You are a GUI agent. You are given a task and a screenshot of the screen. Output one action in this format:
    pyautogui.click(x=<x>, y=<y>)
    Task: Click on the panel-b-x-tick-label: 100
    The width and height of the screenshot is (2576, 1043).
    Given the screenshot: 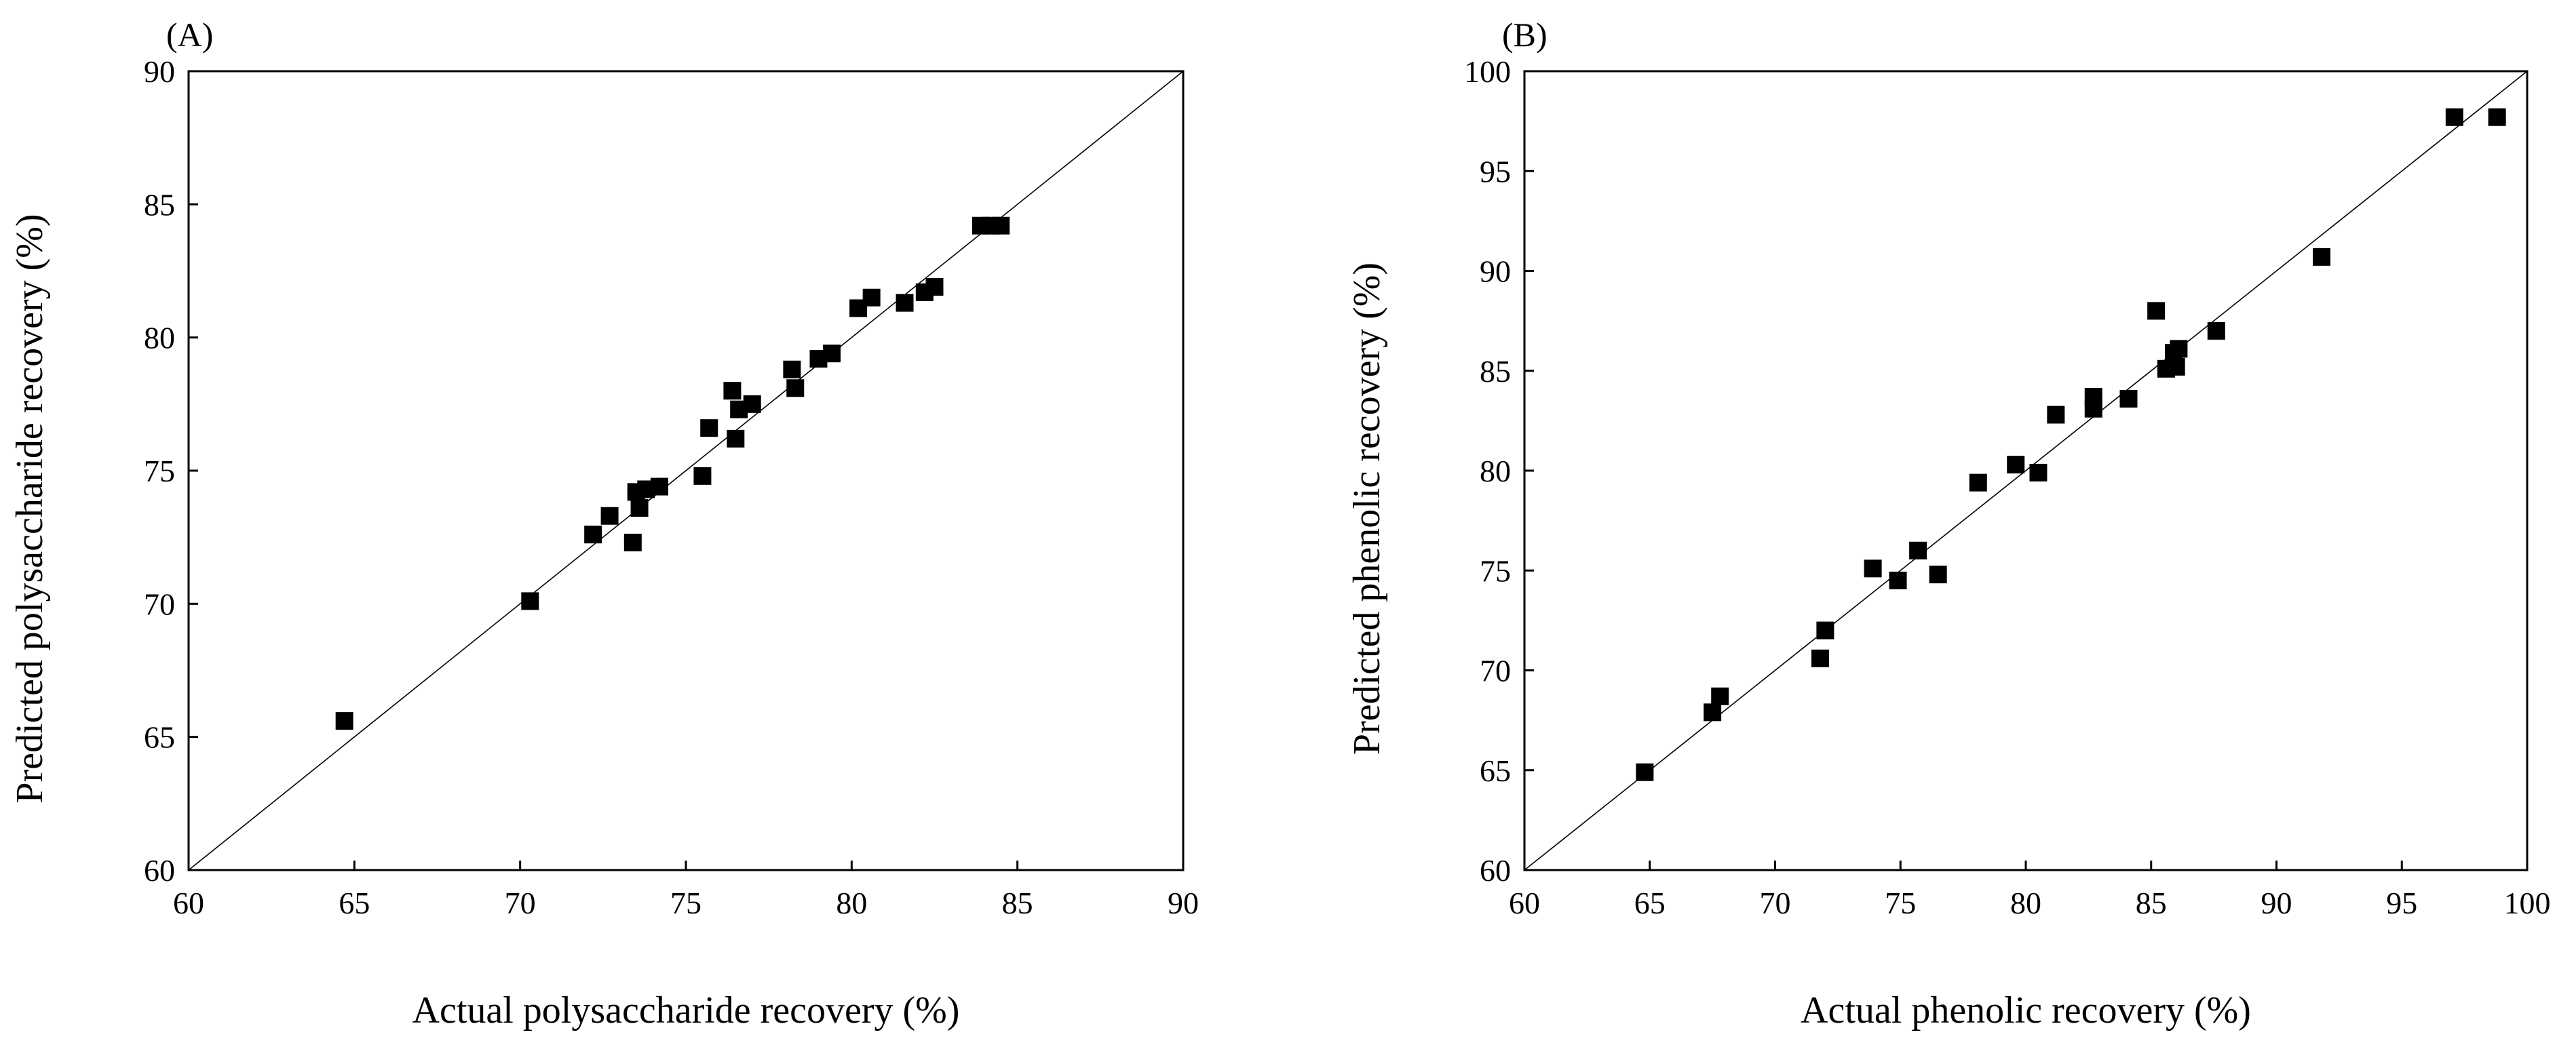 What is the action you would take?
    pyautogui.click(x=2527, y=903)
    